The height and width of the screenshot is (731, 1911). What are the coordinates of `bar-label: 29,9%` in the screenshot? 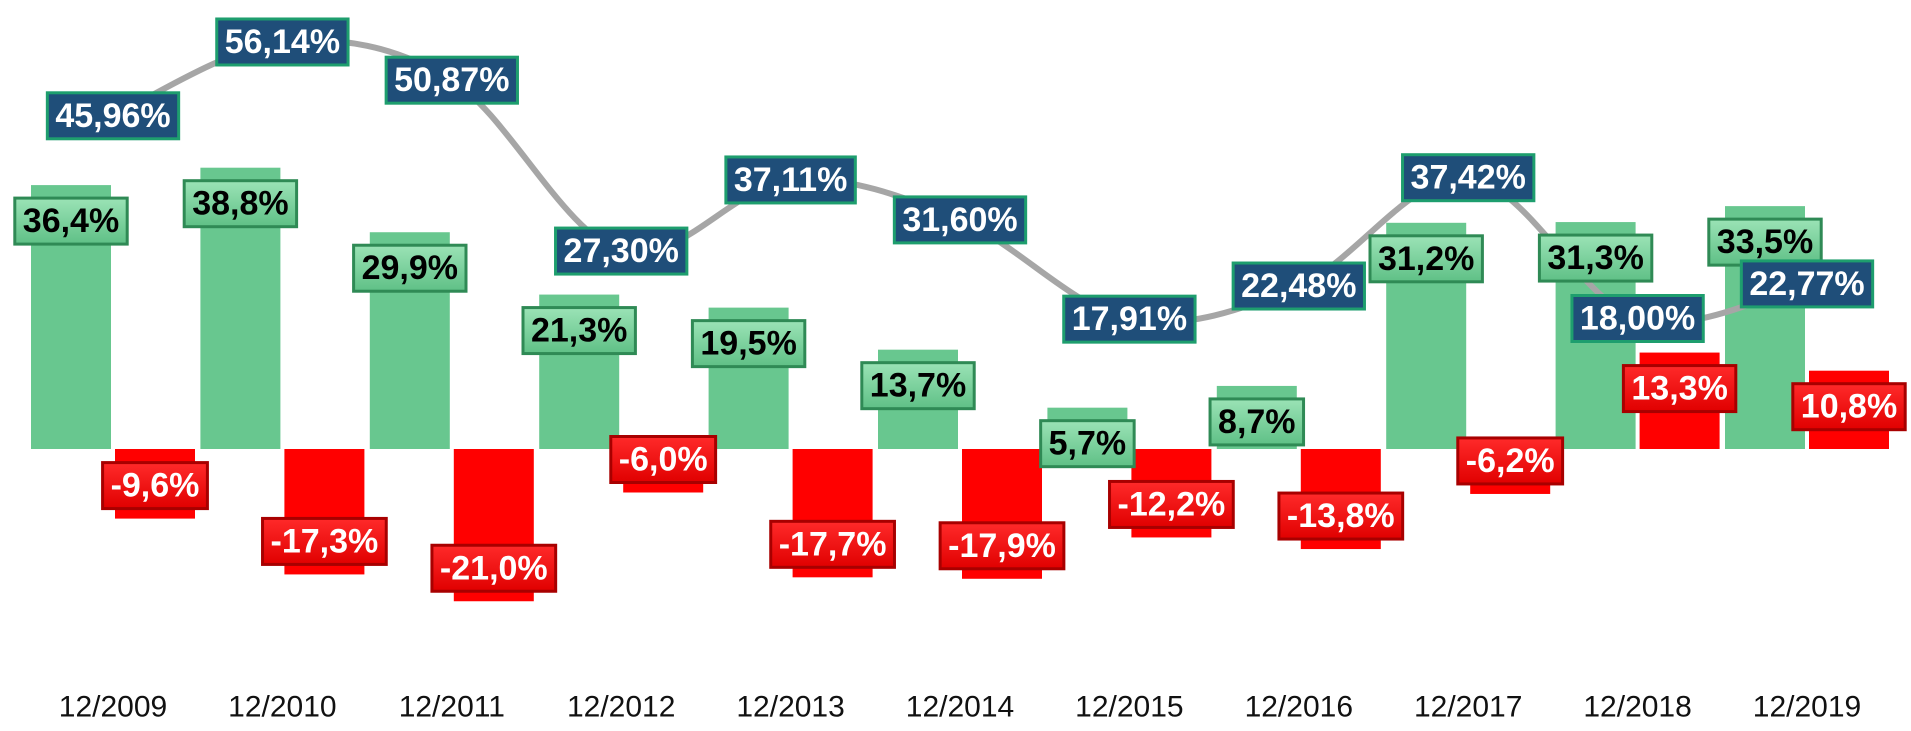 It's located at (410, 268).